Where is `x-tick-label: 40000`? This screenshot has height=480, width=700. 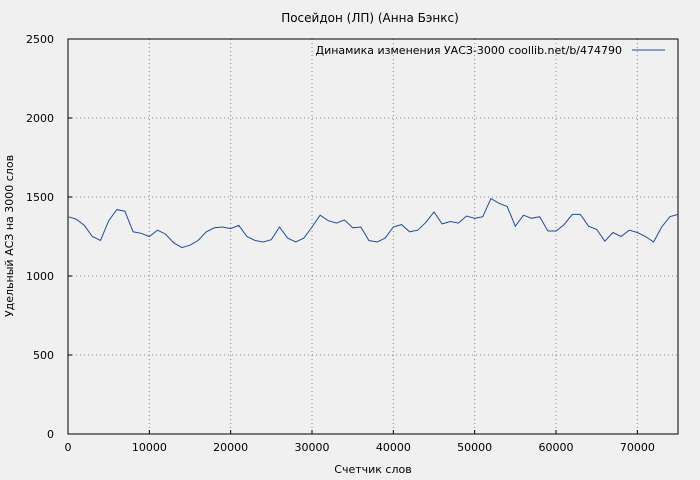 x-tick-label: 40000 is located at coordinates (393, 447).